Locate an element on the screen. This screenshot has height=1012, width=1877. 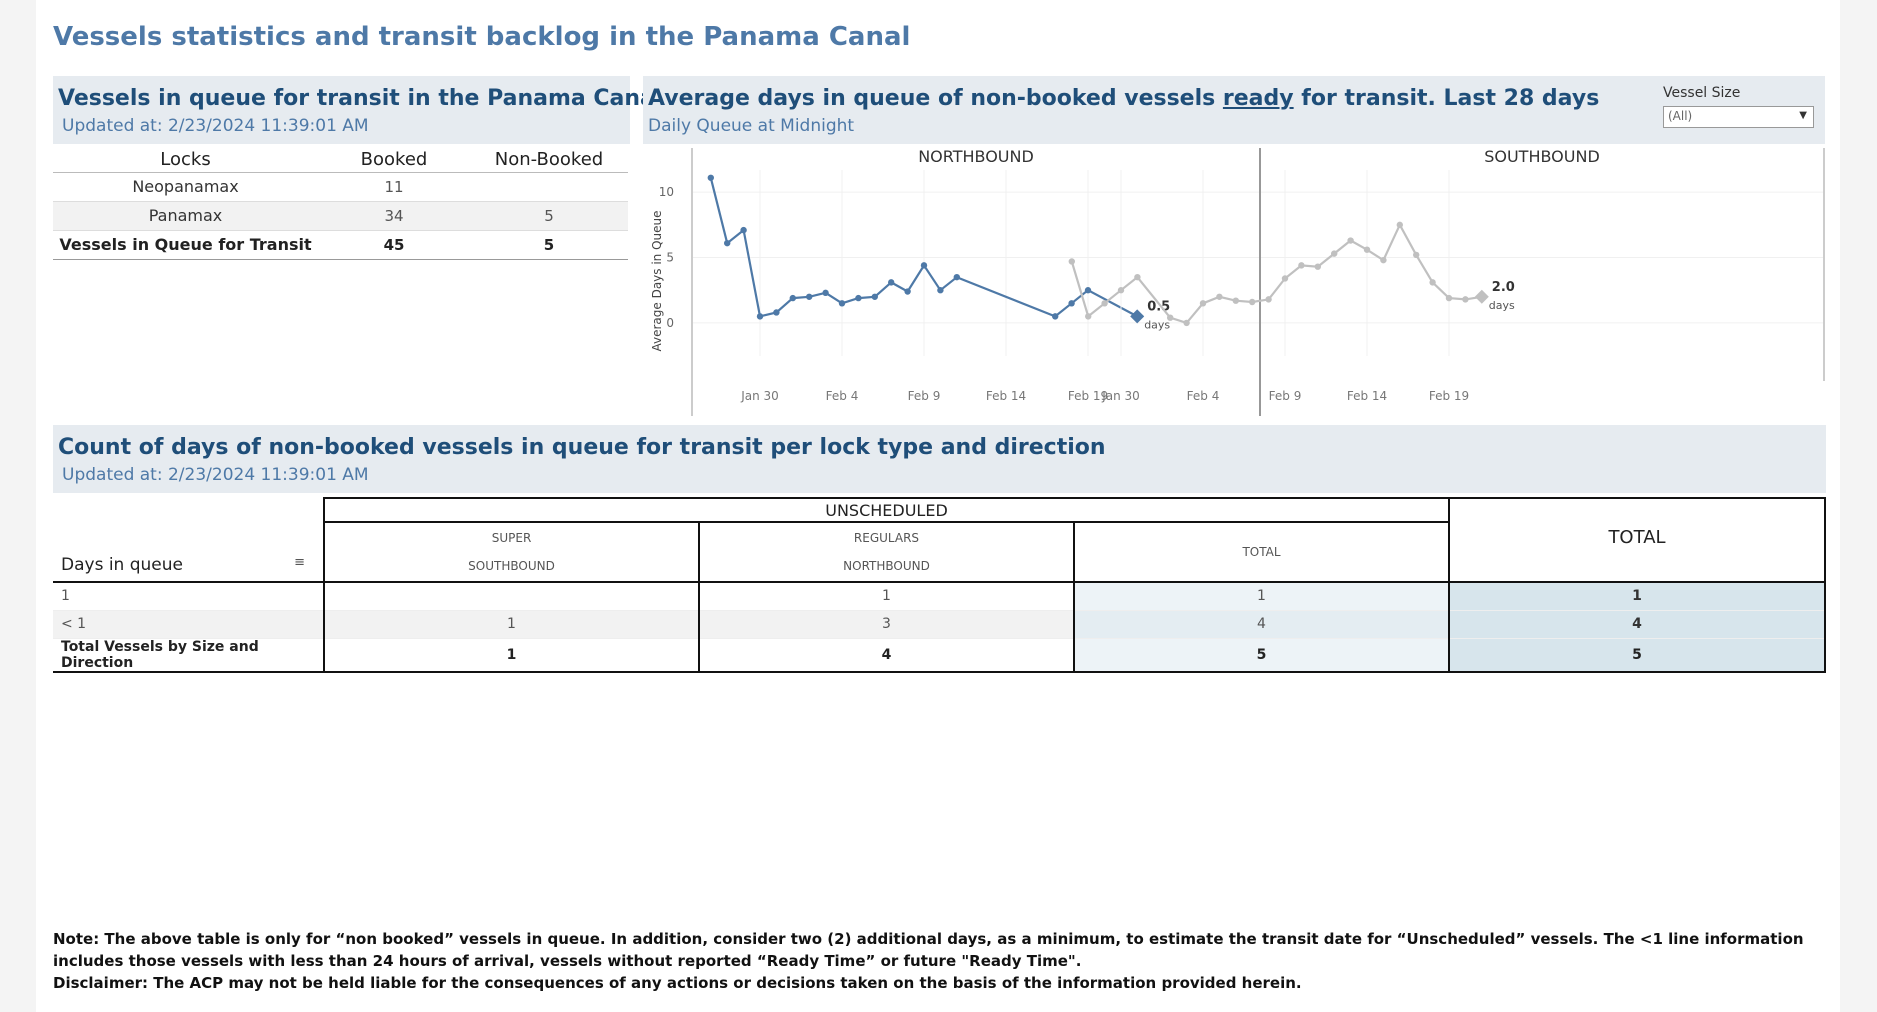
queue-panel-updated: Updated at: 2/23/2024 11:39:01 AM is located at coordinates (215, 126).